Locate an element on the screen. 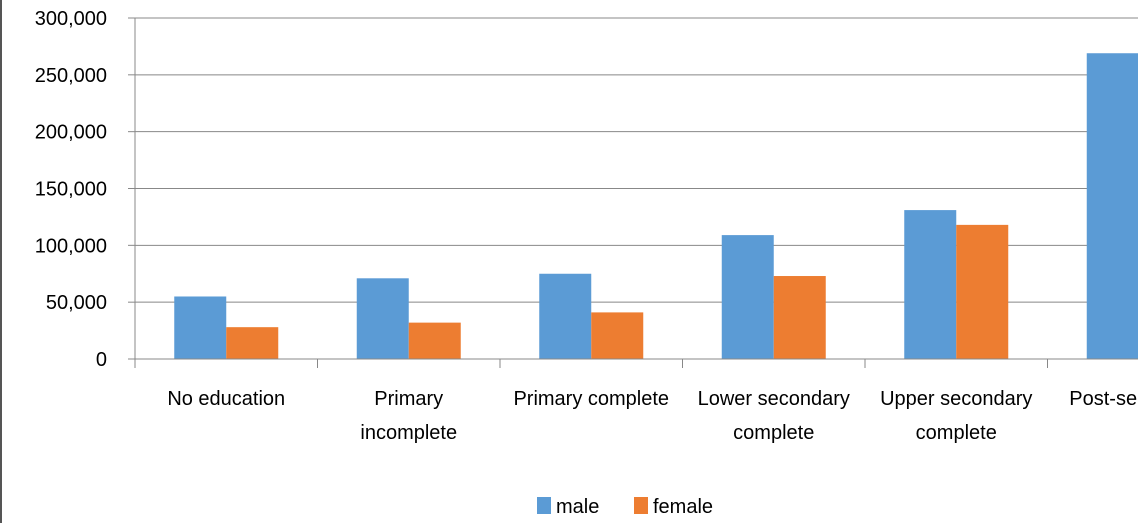 This screenshot has height=528, width=1138. chart-left-border is located at coordinates (1, 261).